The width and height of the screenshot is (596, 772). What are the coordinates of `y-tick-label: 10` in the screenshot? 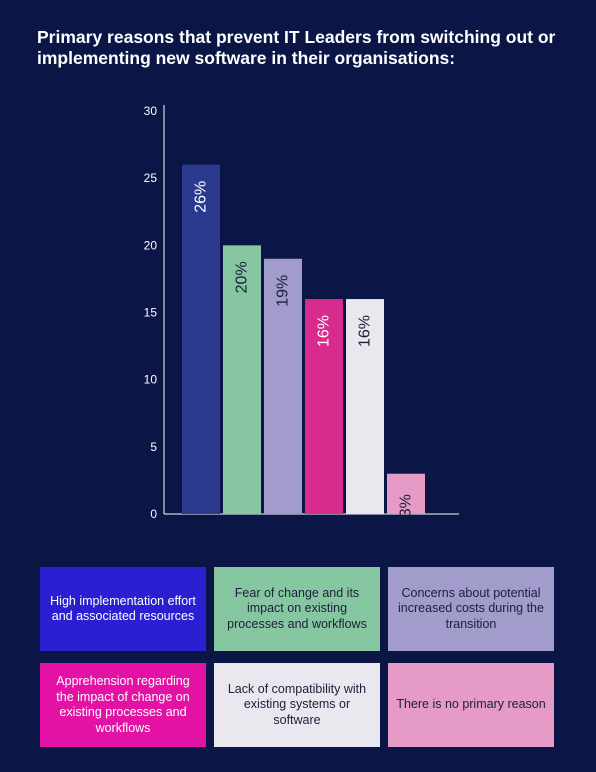 It's located at (151, 380).